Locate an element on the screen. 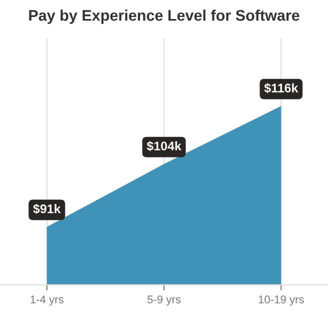 This screenshot has width=328, height=320. data-label: $104k is located at coordinates (164, 146).